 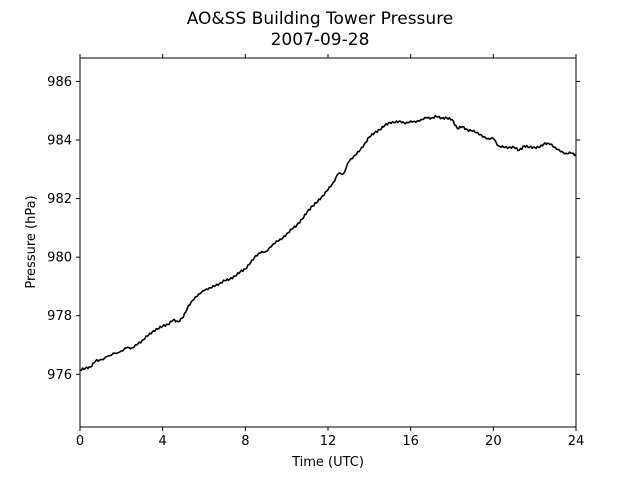 What do you see at coordinates (410, 441) in the screenshot?
I see `x-tick-label: 16` at bounding box center [410, 441].